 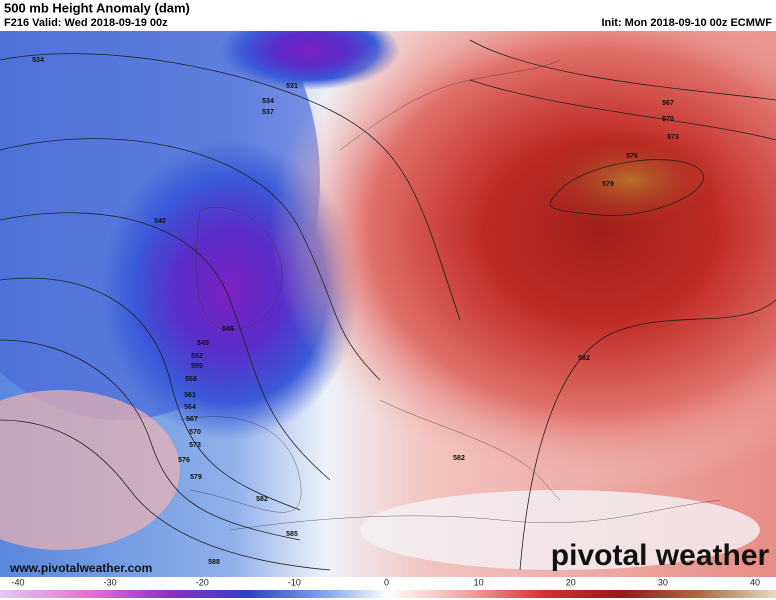 I want to click on contour-label: 540, so click(x=160, y=221).